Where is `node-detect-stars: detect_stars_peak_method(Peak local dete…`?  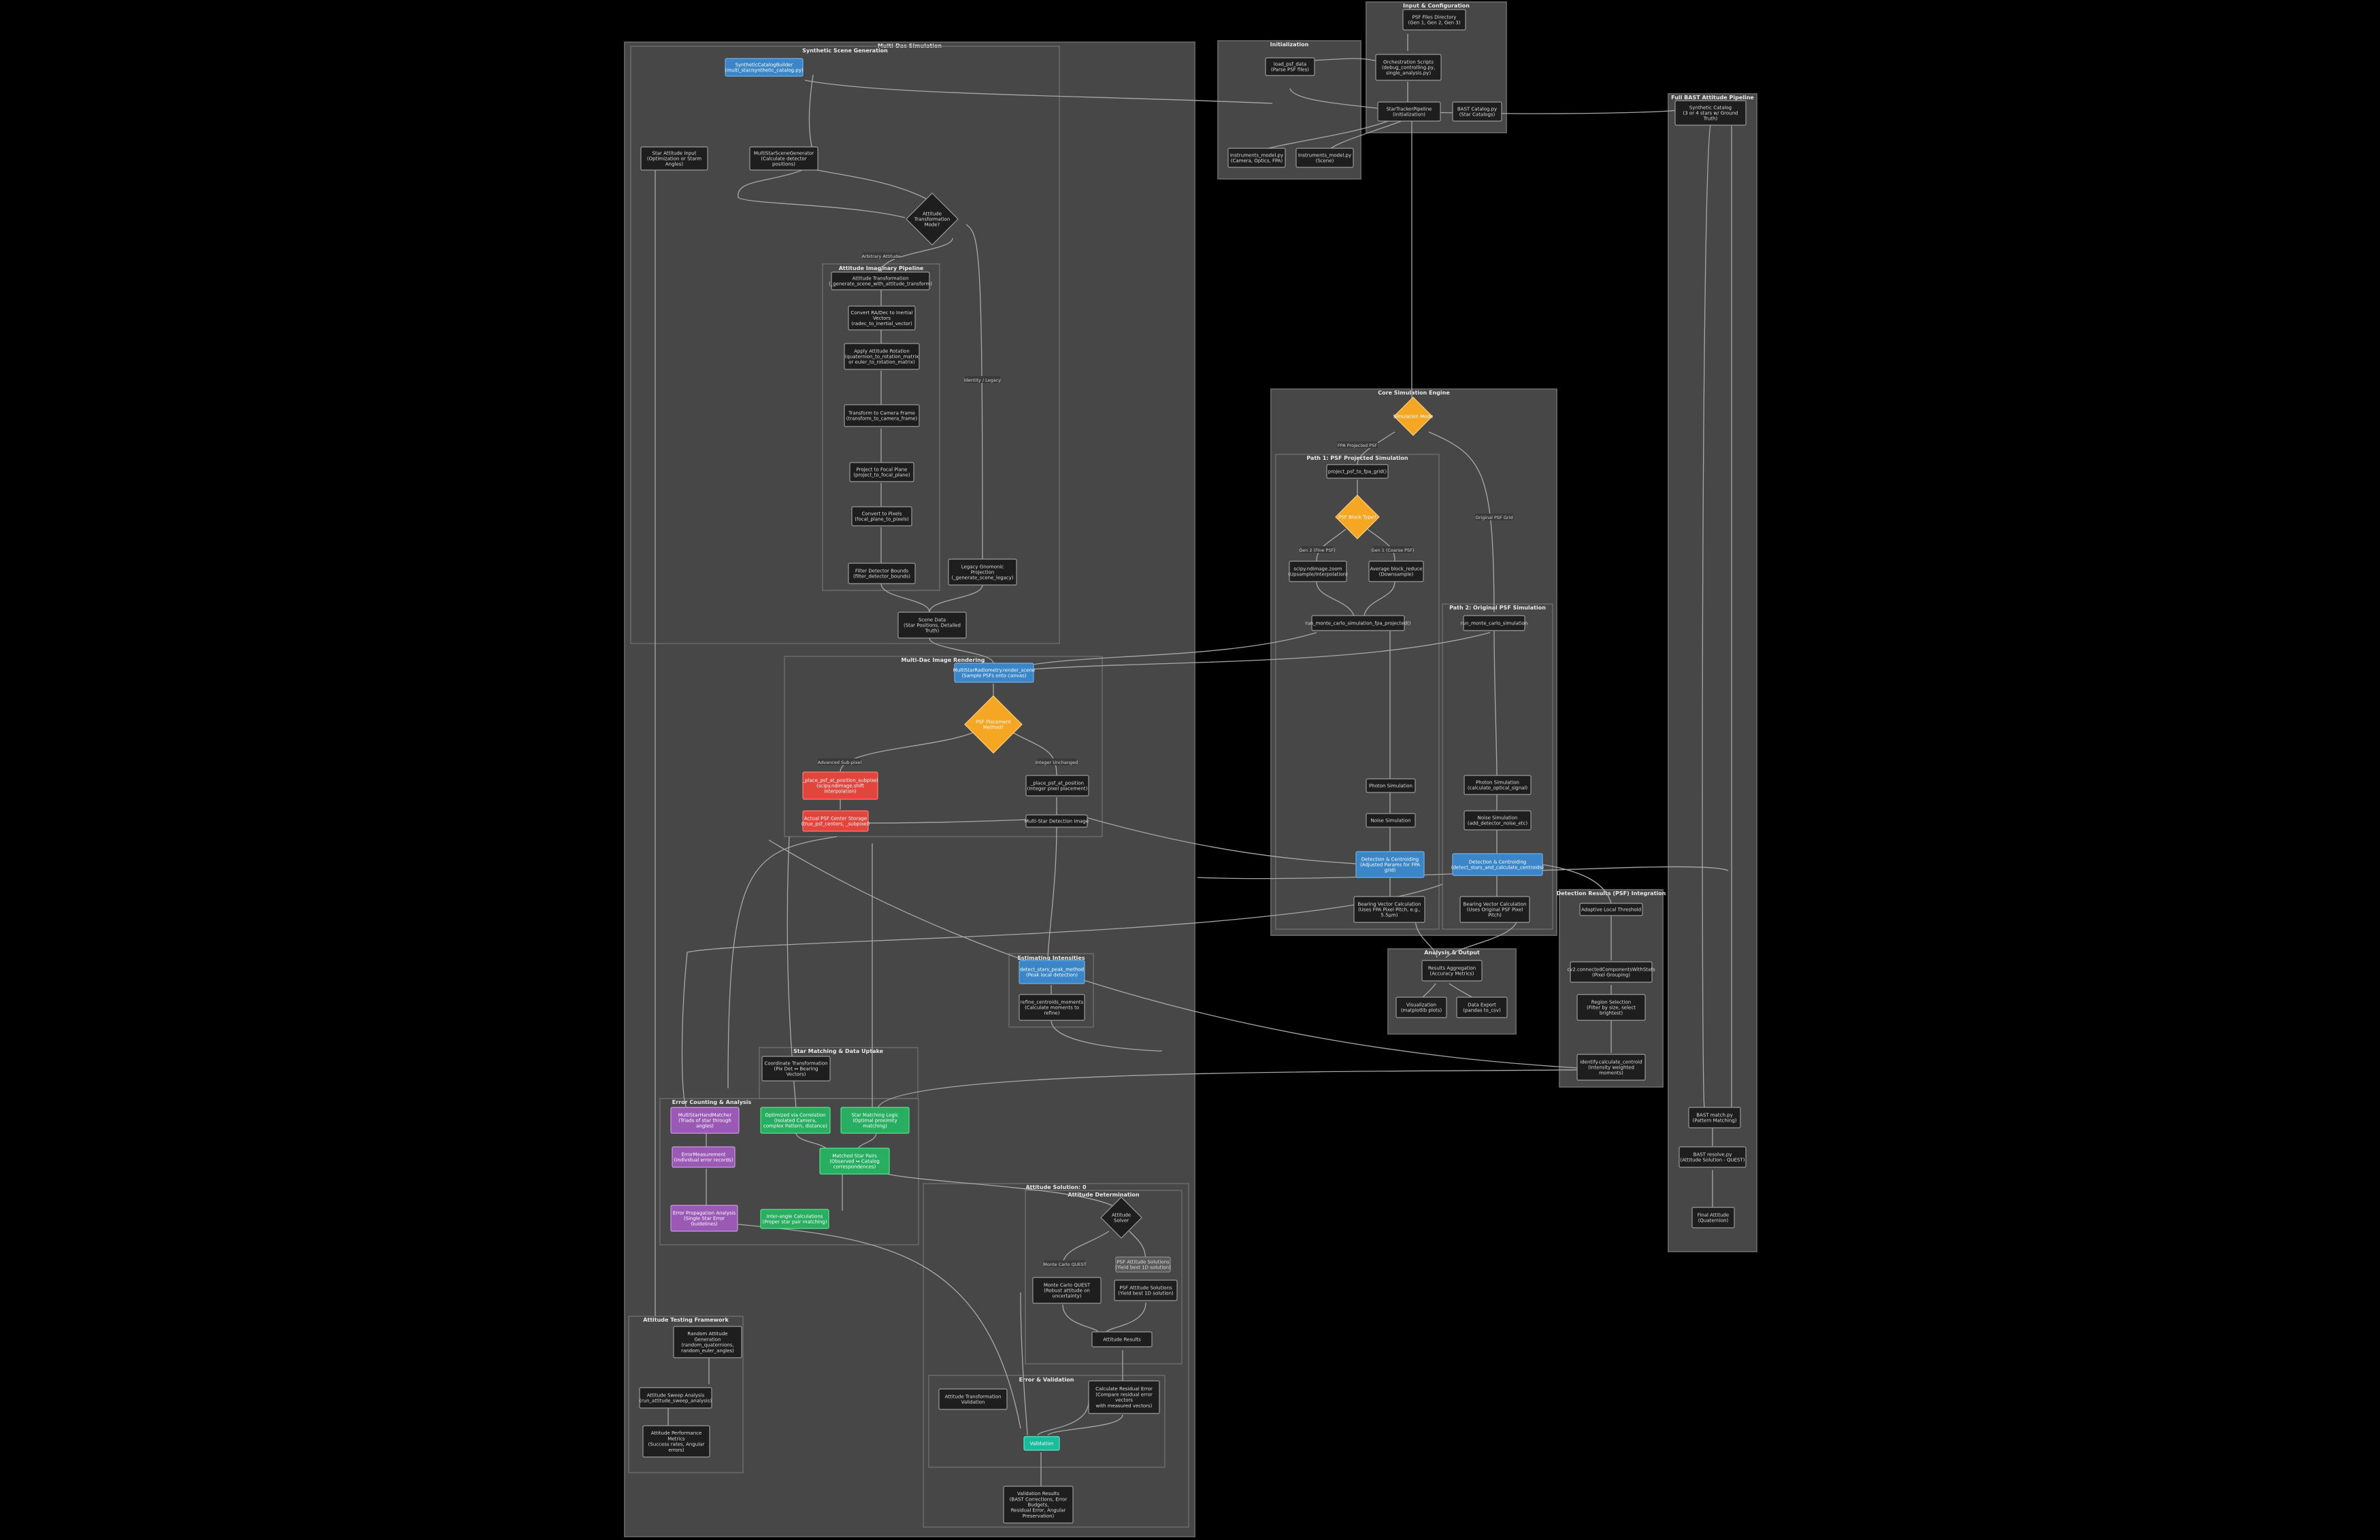 node-detect-stars: detect_stars_peak_method(Peak local dete… is located at coordinates (1052, 972).